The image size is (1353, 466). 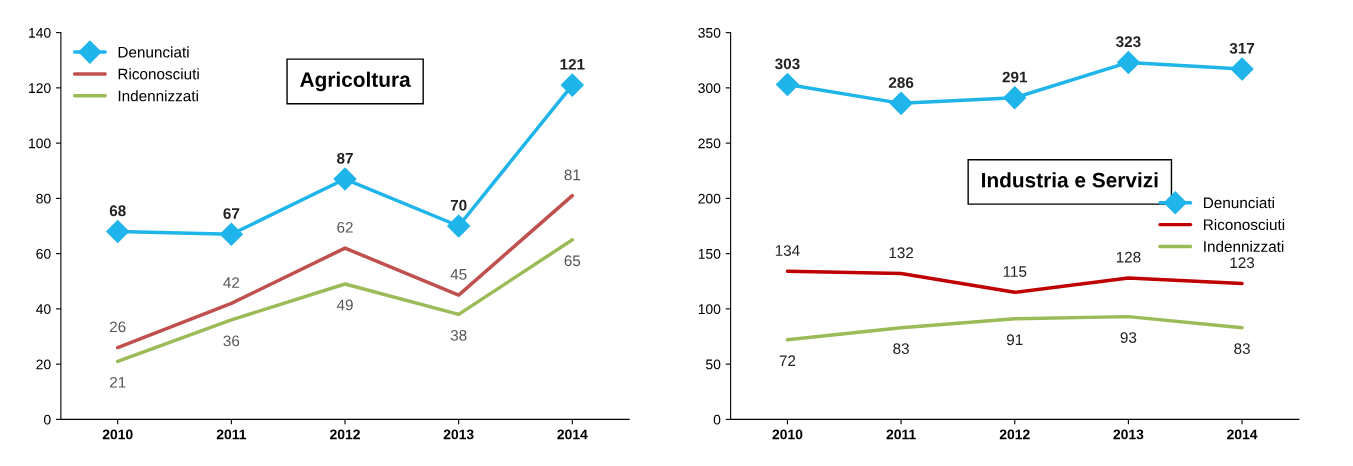 What do you see at coordinates (1014, 340) in the screenshot?
I see `data-label: 91` at bounding box center [1014, 340].